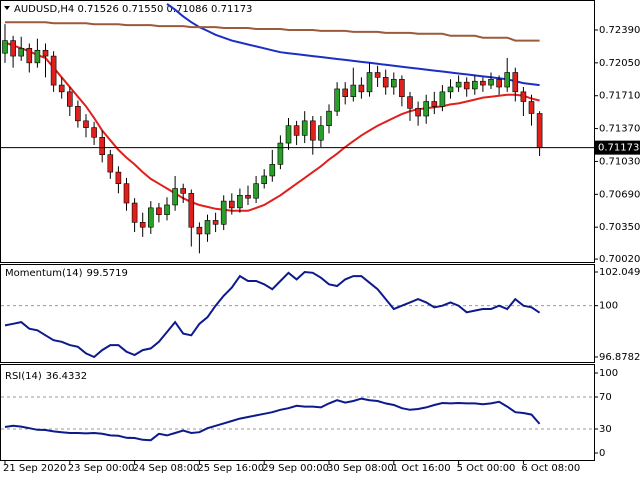  I want to click on x-tick-label: 1 Oct 16:00, so click(421, 468).